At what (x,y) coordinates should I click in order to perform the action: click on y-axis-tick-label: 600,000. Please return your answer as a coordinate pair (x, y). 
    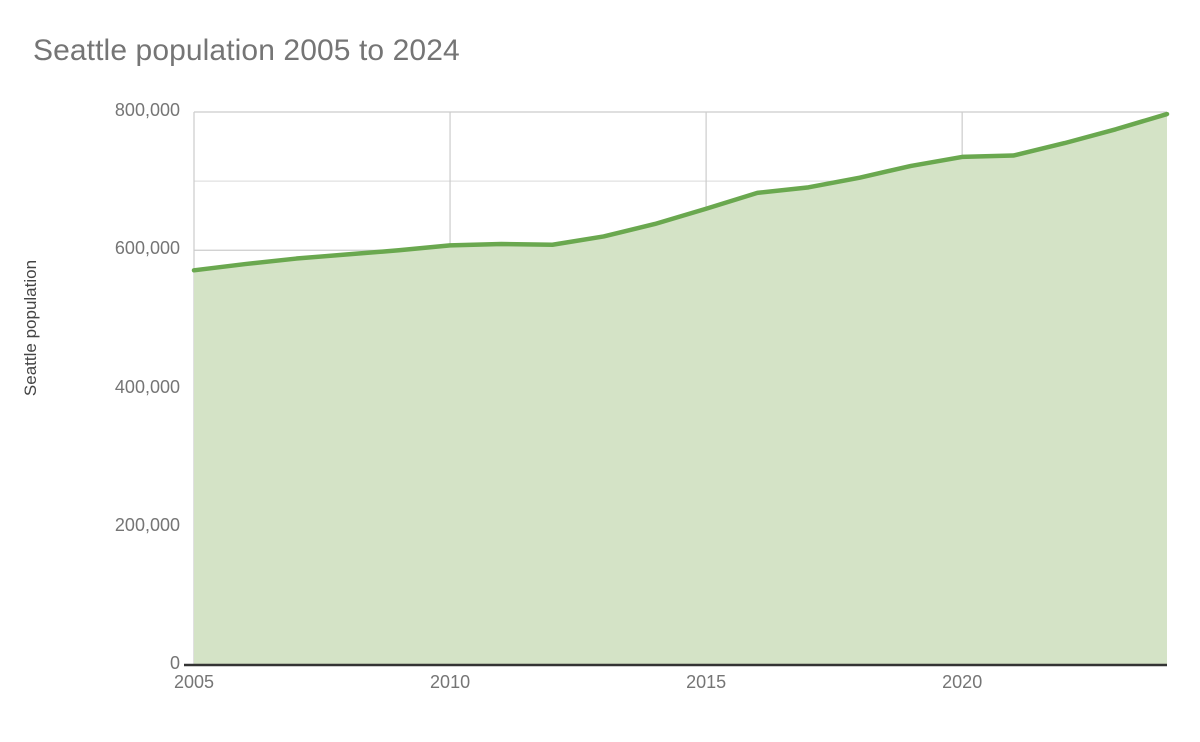
    Looking at the image, I should click on (147, 248).